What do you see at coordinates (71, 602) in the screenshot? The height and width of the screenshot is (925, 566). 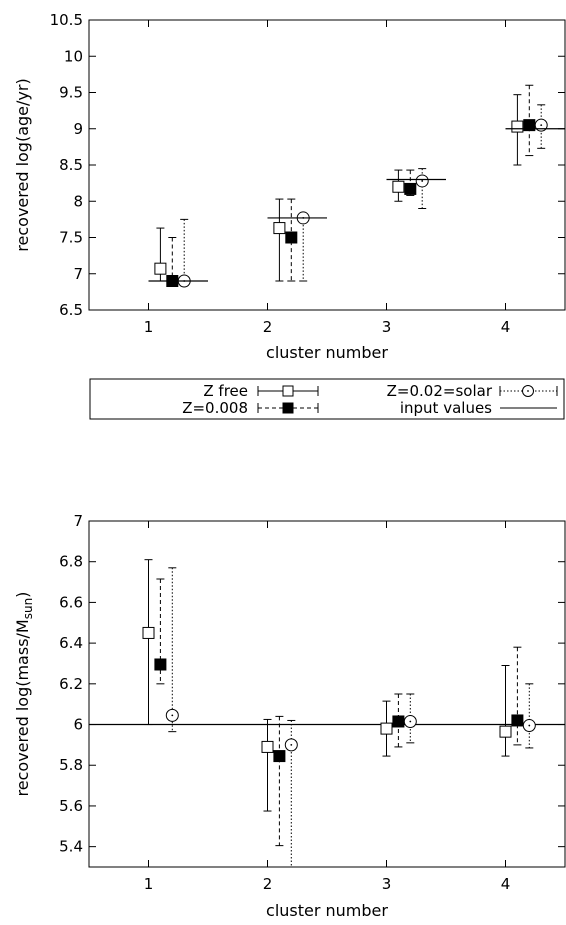 I see `y-tick-label: 6.6` at bounding box center [71, 602].